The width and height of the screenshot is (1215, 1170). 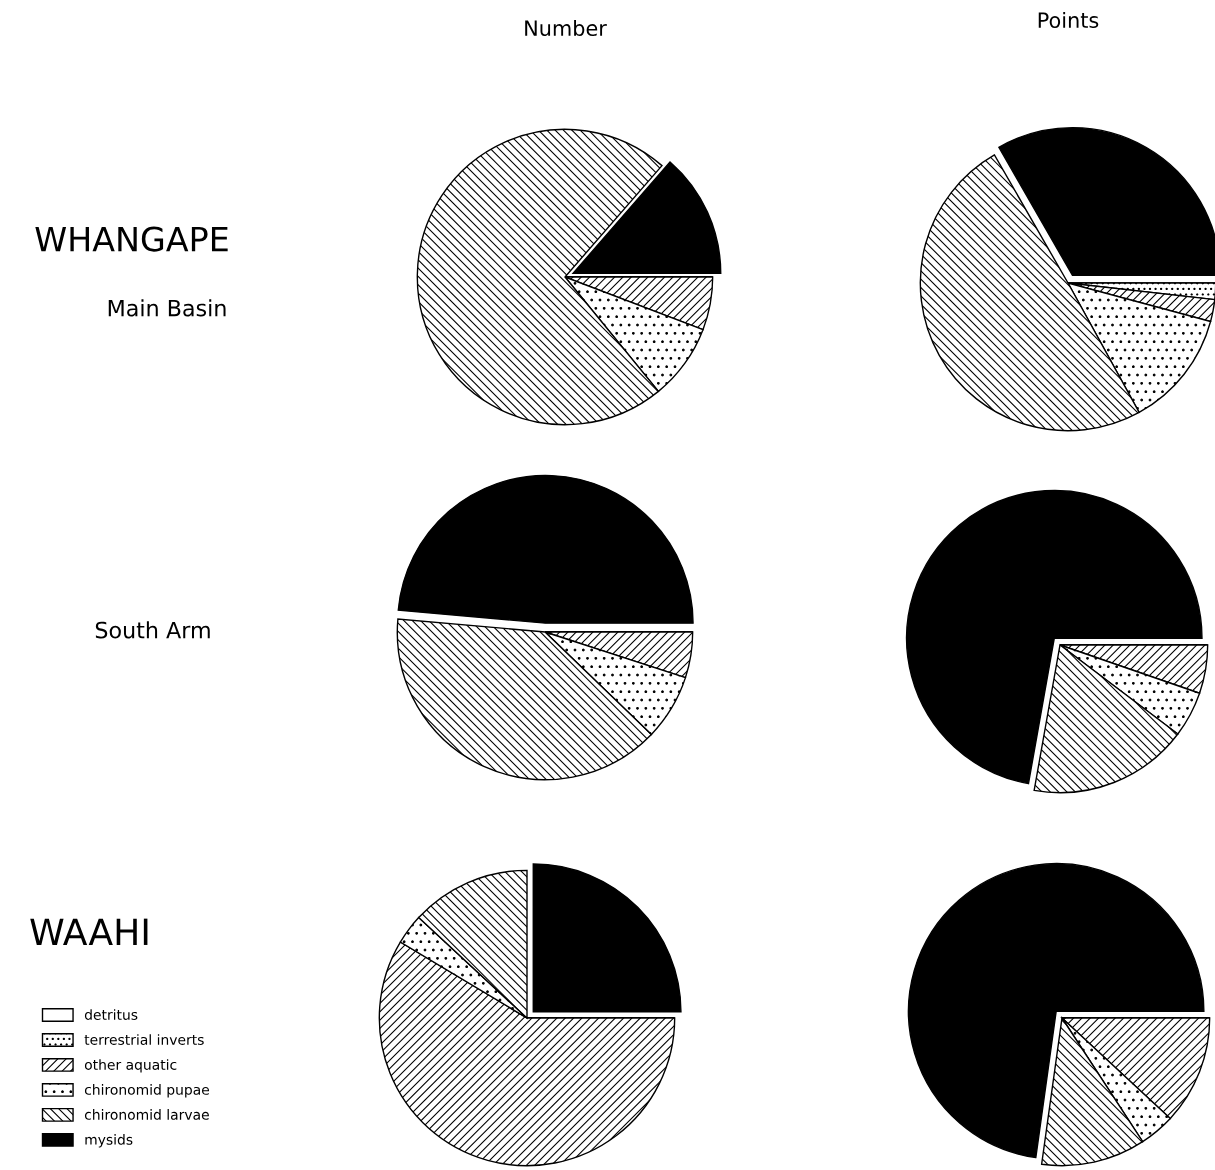 What do you see at coordinates (109, 1141) in the screenshot?
I see `legend-label: mysids` at bounding box center [109, 1141].